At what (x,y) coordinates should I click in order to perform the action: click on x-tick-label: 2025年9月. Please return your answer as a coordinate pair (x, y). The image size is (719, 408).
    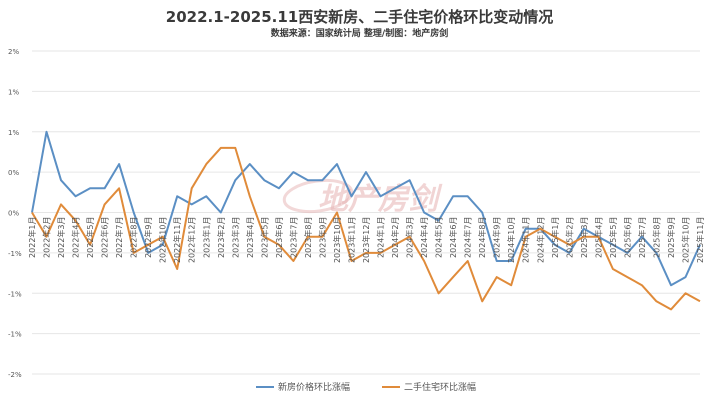
    Looking at the image, I should click on (671, 237).